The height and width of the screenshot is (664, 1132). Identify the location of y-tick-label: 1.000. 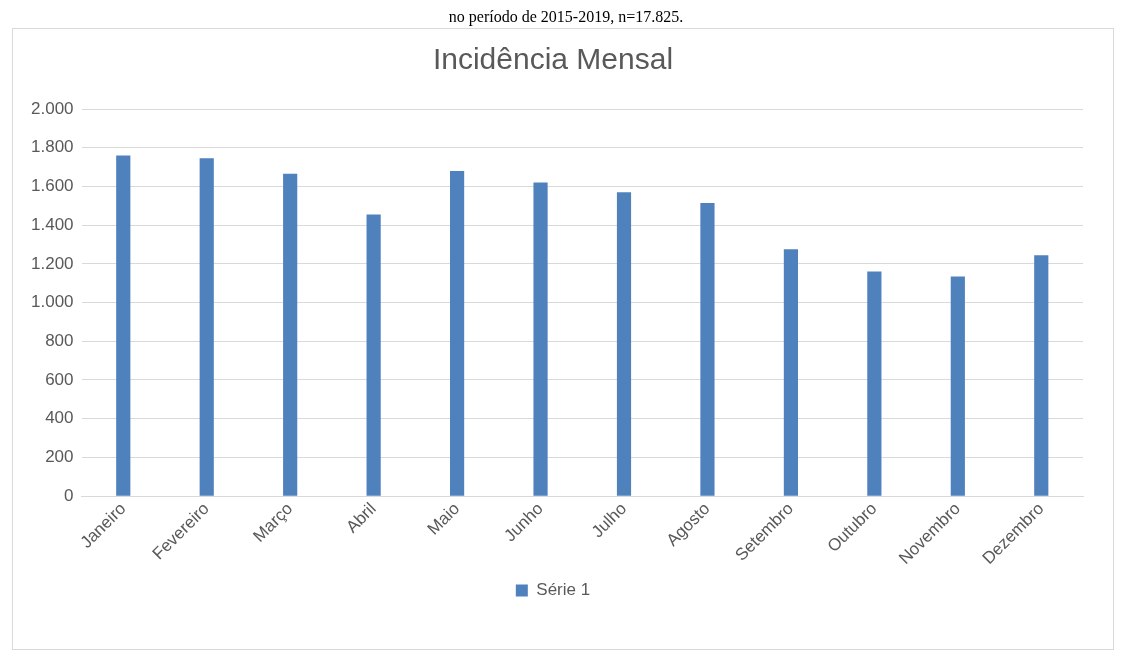
(52, 302).